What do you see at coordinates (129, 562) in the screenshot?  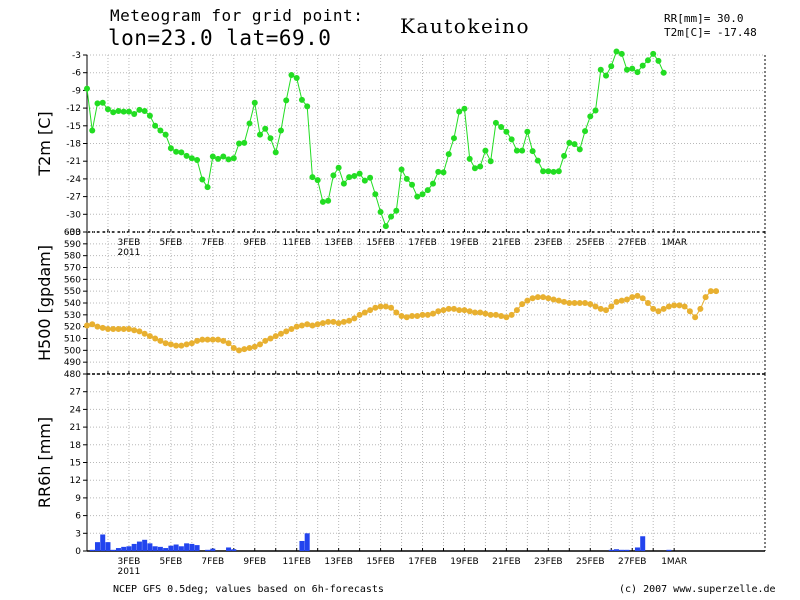 I see `x-tick-label: 3FEB` at bounding box center [129, 562].